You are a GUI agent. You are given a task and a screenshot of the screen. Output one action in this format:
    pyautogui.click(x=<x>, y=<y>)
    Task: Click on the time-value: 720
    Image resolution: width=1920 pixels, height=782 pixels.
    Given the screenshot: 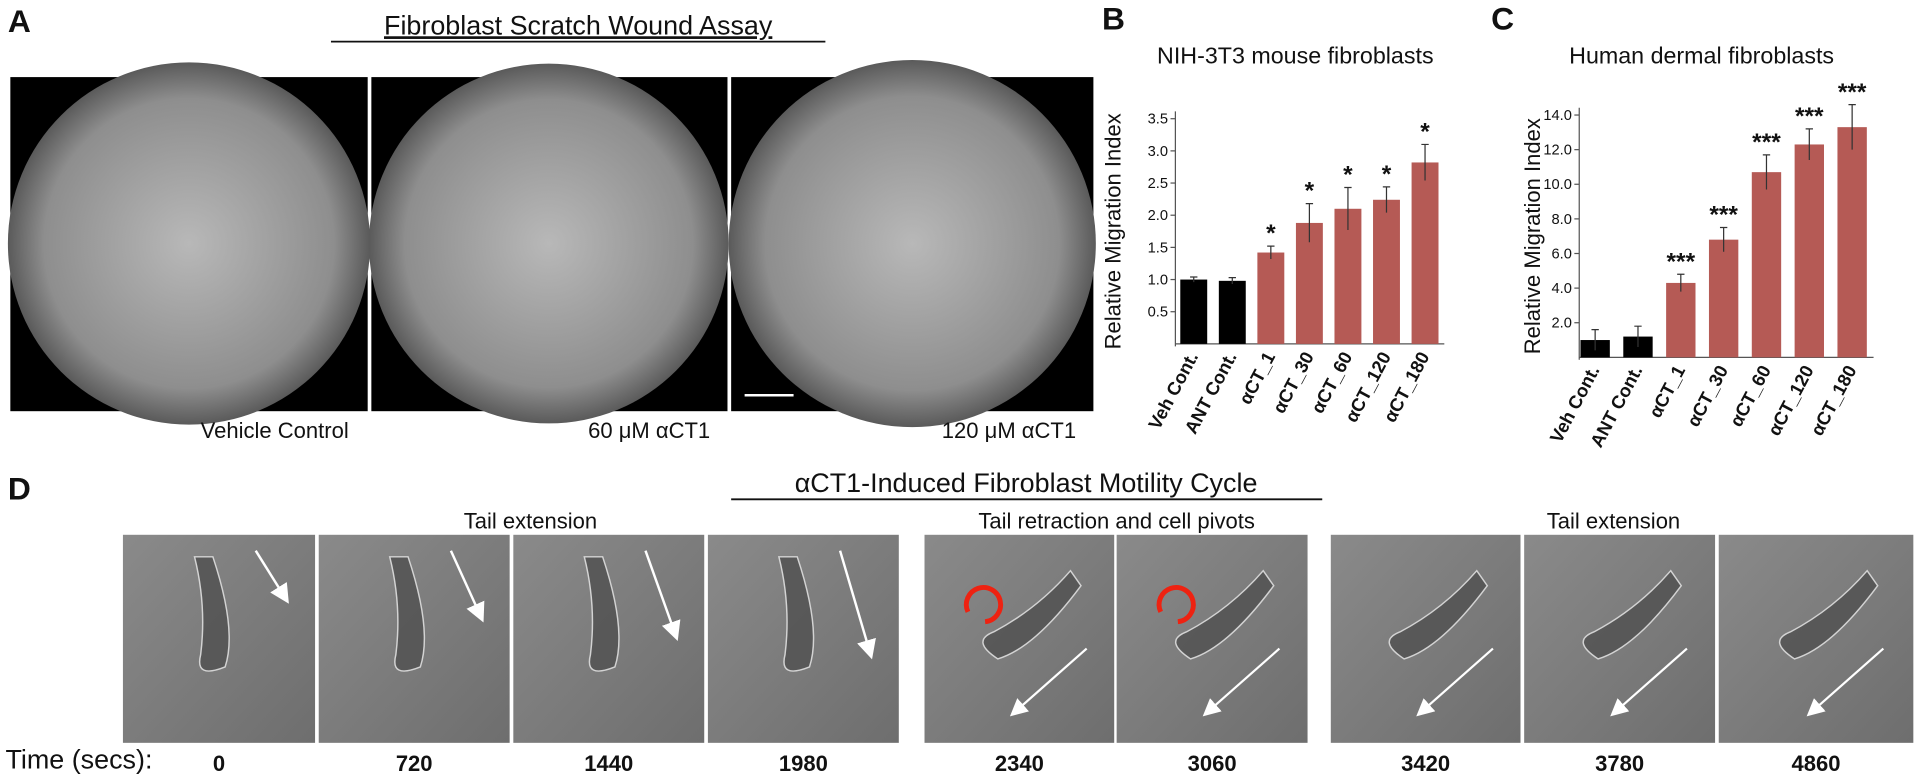 What is the action you would take?
    pyautogui.click(x=414, y=763)
    